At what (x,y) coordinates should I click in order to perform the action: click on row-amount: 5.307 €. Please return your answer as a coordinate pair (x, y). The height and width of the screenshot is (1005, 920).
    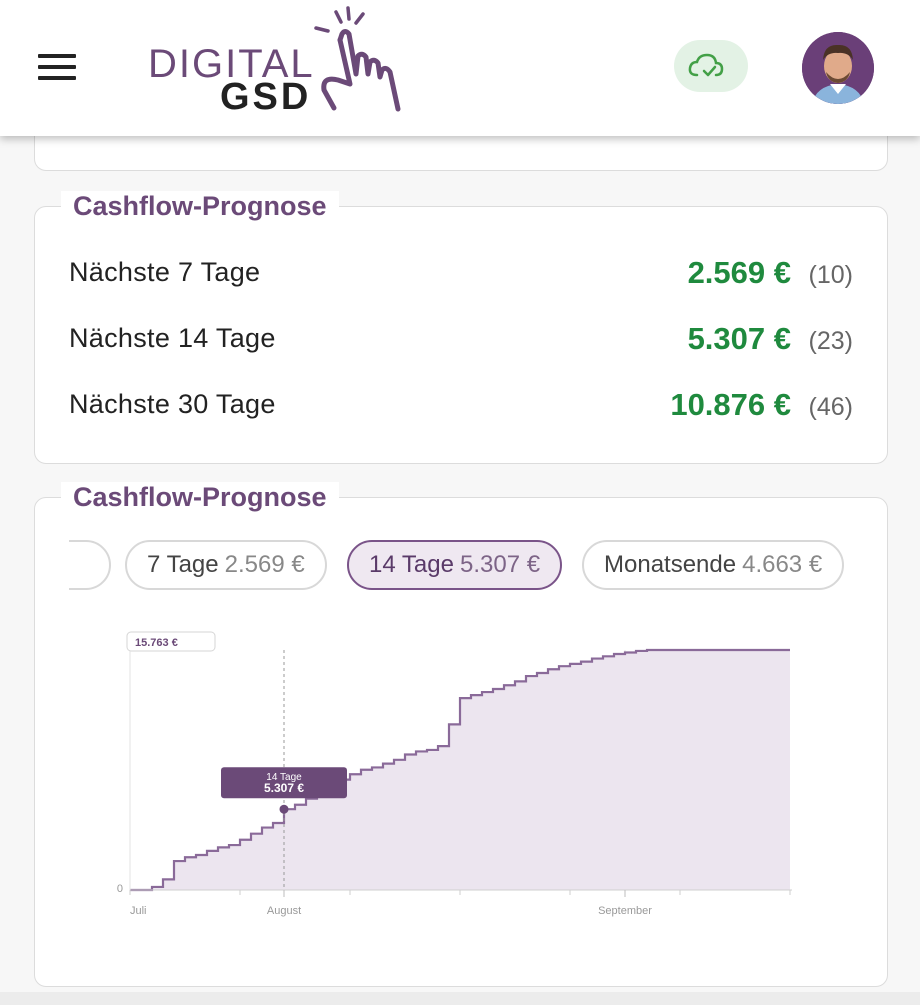
    Looking at the image, I should click on (739, 338).